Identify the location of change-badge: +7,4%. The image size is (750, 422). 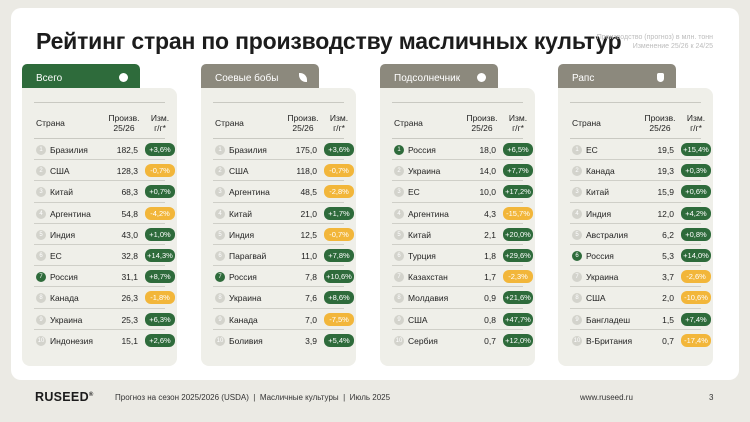
(696, 319).